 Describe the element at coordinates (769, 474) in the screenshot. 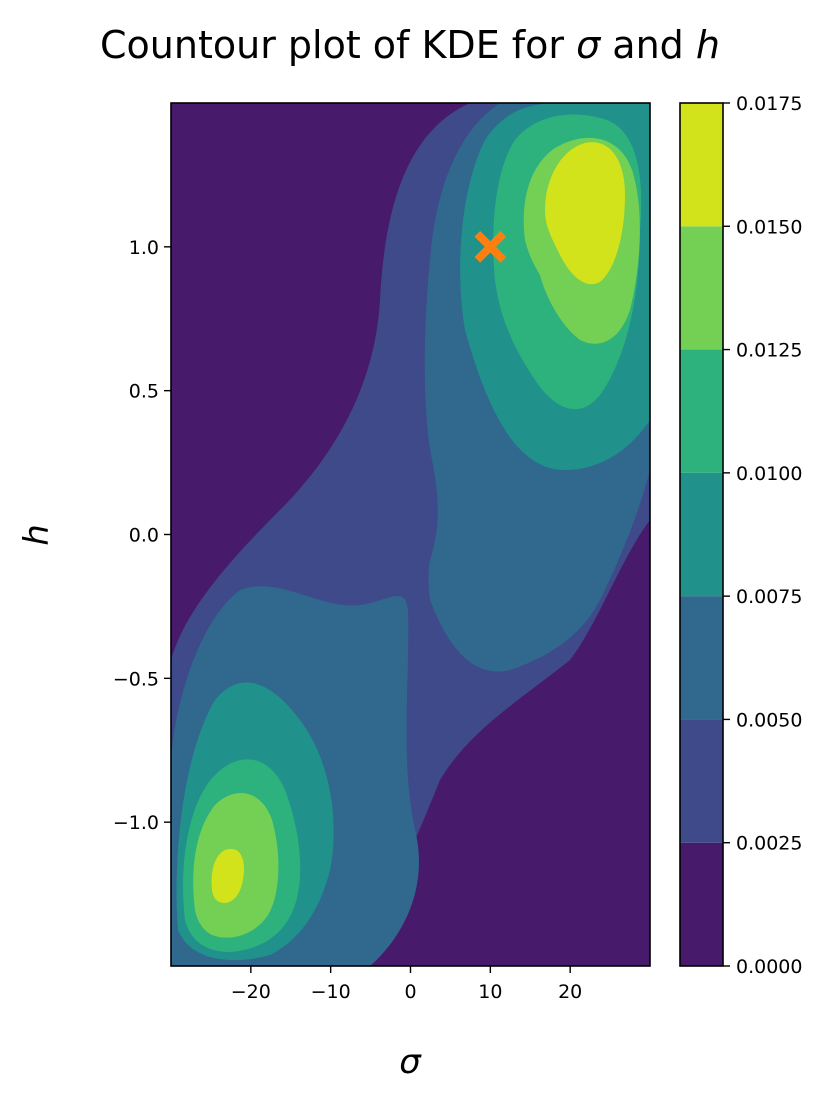

I see `colorbar-tick-label: 0.0100` at that location.